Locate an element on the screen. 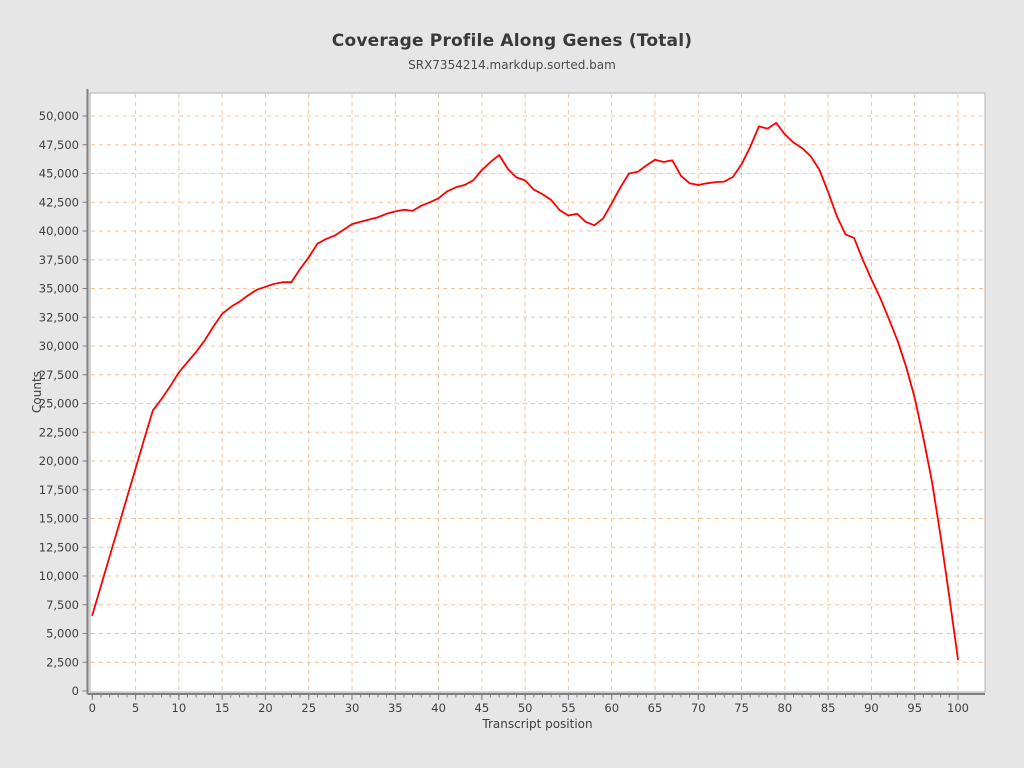 This screenshot has height=768, width=1024. svg-text: 30 is located at coordinates (352, 708).